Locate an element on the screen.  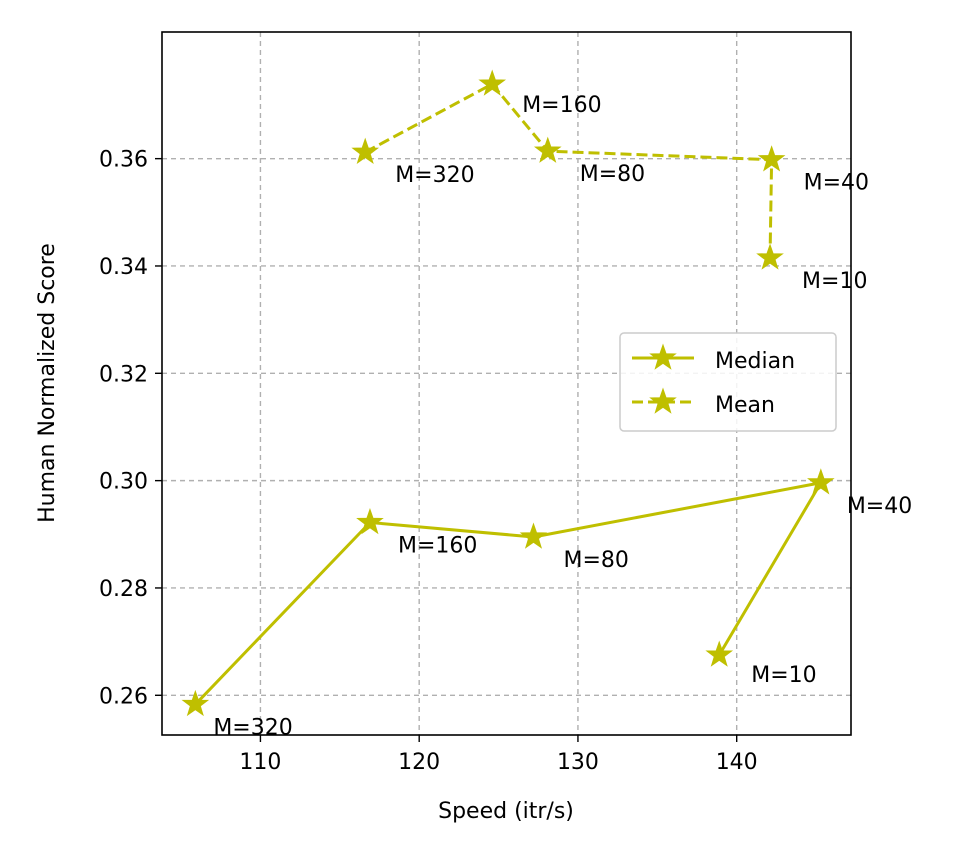
y-tick-label: 0.26 is located at coordinates (123, 696).